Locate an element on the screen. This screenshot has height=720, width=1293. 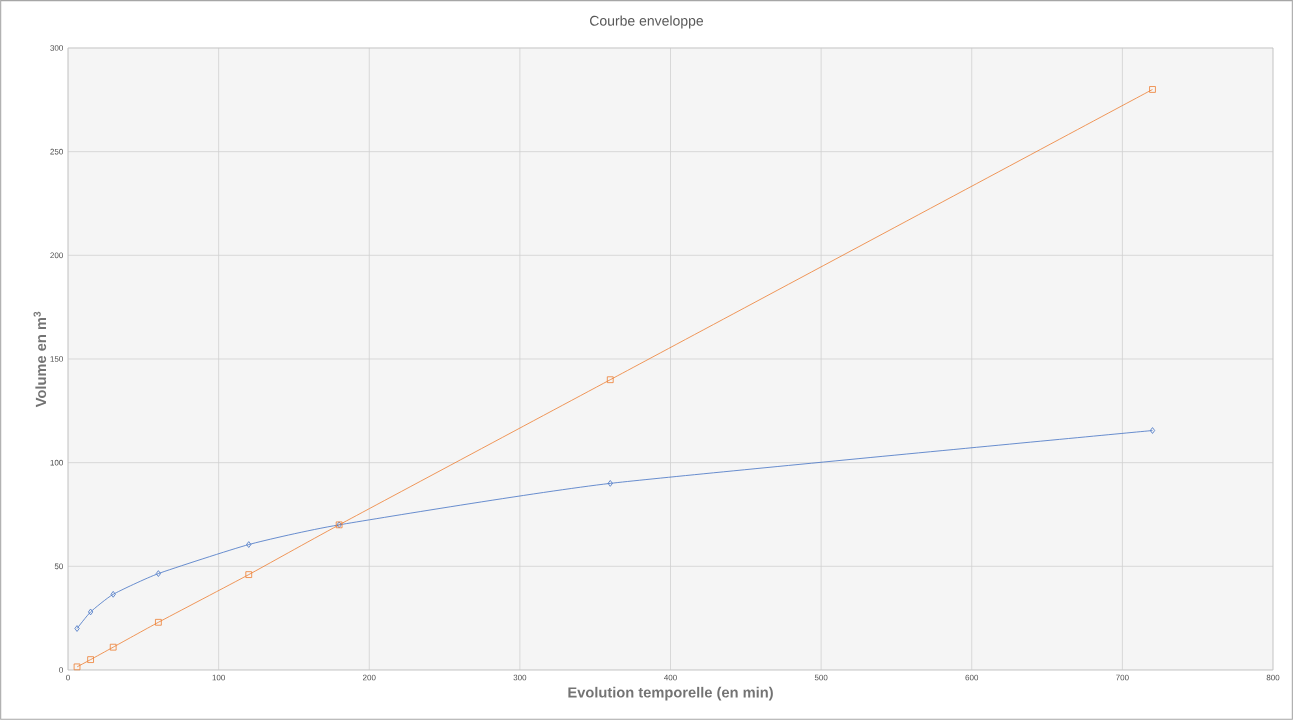
chart-title: Courbe enveloppe is located at coordinates (647, 22).